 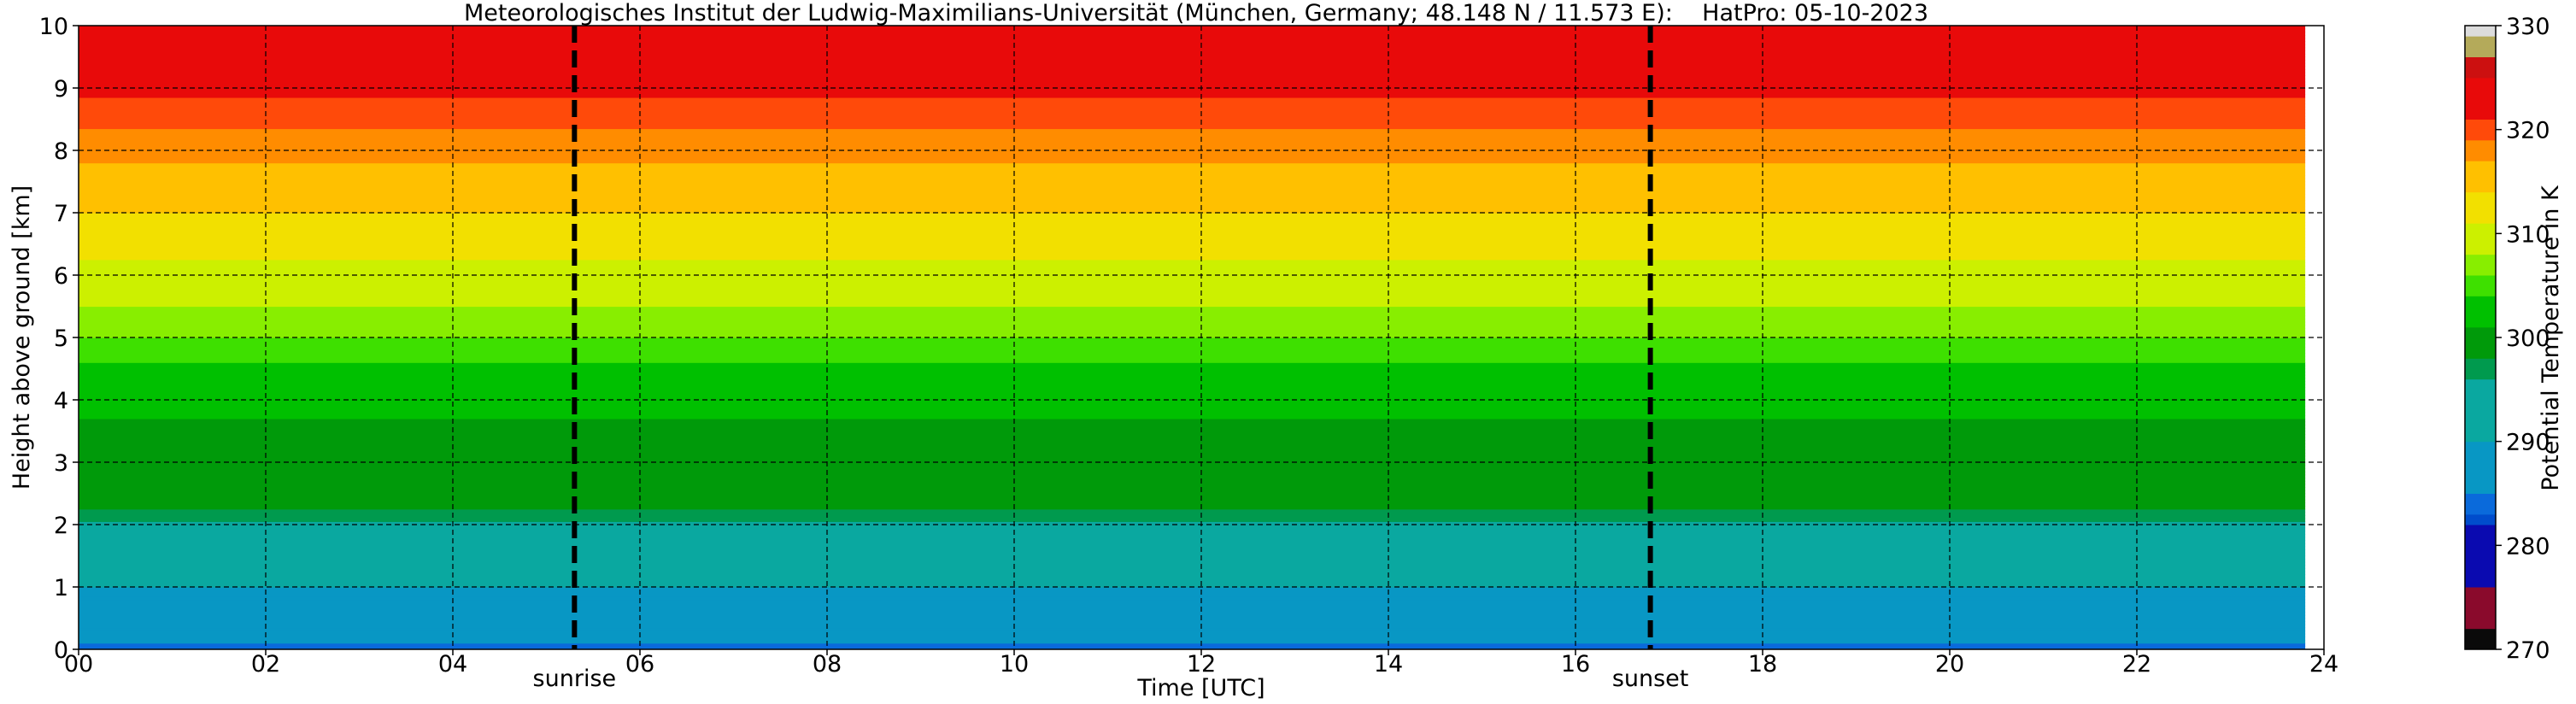 What do you see at coordinates (61, 526) in the screenshot?
I see `y-tick-label: 2` at bounding box center [61, 526].